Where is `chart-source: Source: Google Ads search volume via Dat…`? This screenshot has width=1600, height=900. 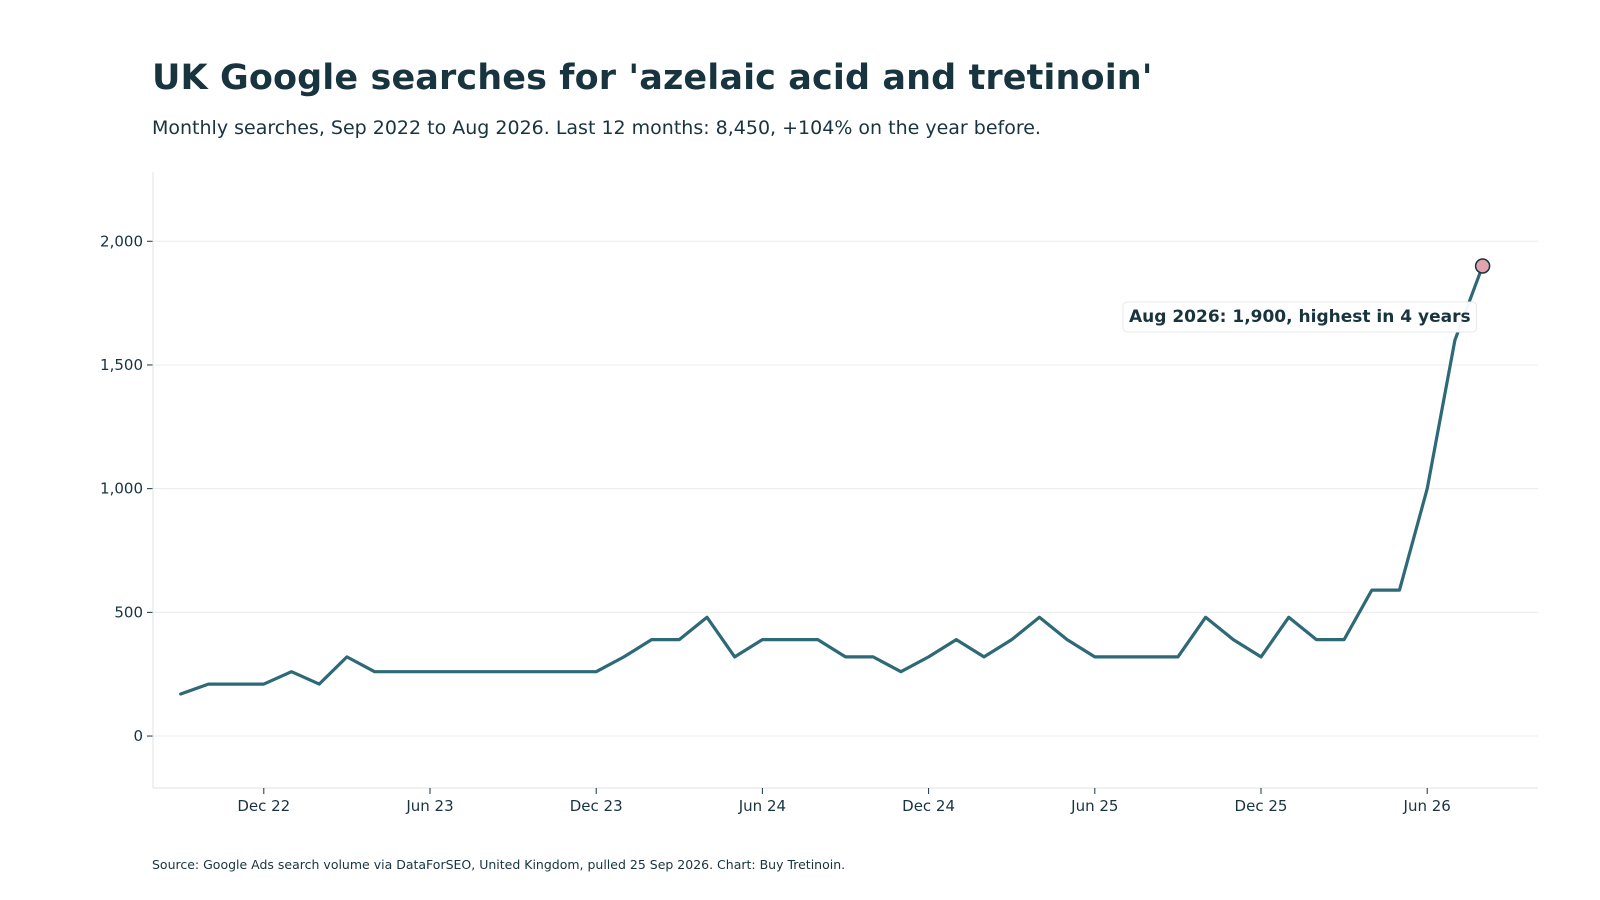
chart-source: Source: Google Ads search volume via Dat… is located at coordinates (499, 864).